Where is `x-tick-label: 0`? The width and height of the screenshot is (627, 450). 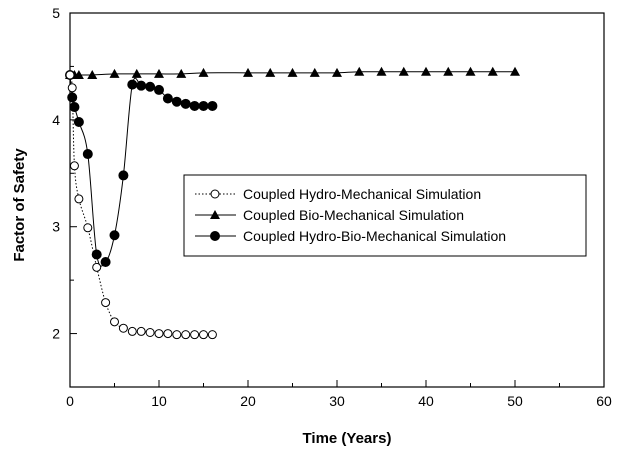 x-tick-label: 0 is located at coordinates (70, 401).